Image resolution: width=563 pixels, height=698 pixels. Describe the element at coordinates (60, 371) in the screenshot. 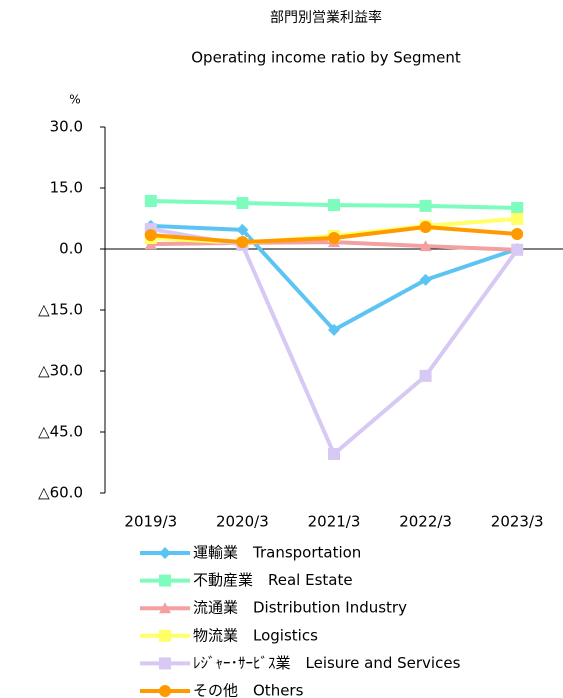

I see `y-tick-label: △30.0` at that location.